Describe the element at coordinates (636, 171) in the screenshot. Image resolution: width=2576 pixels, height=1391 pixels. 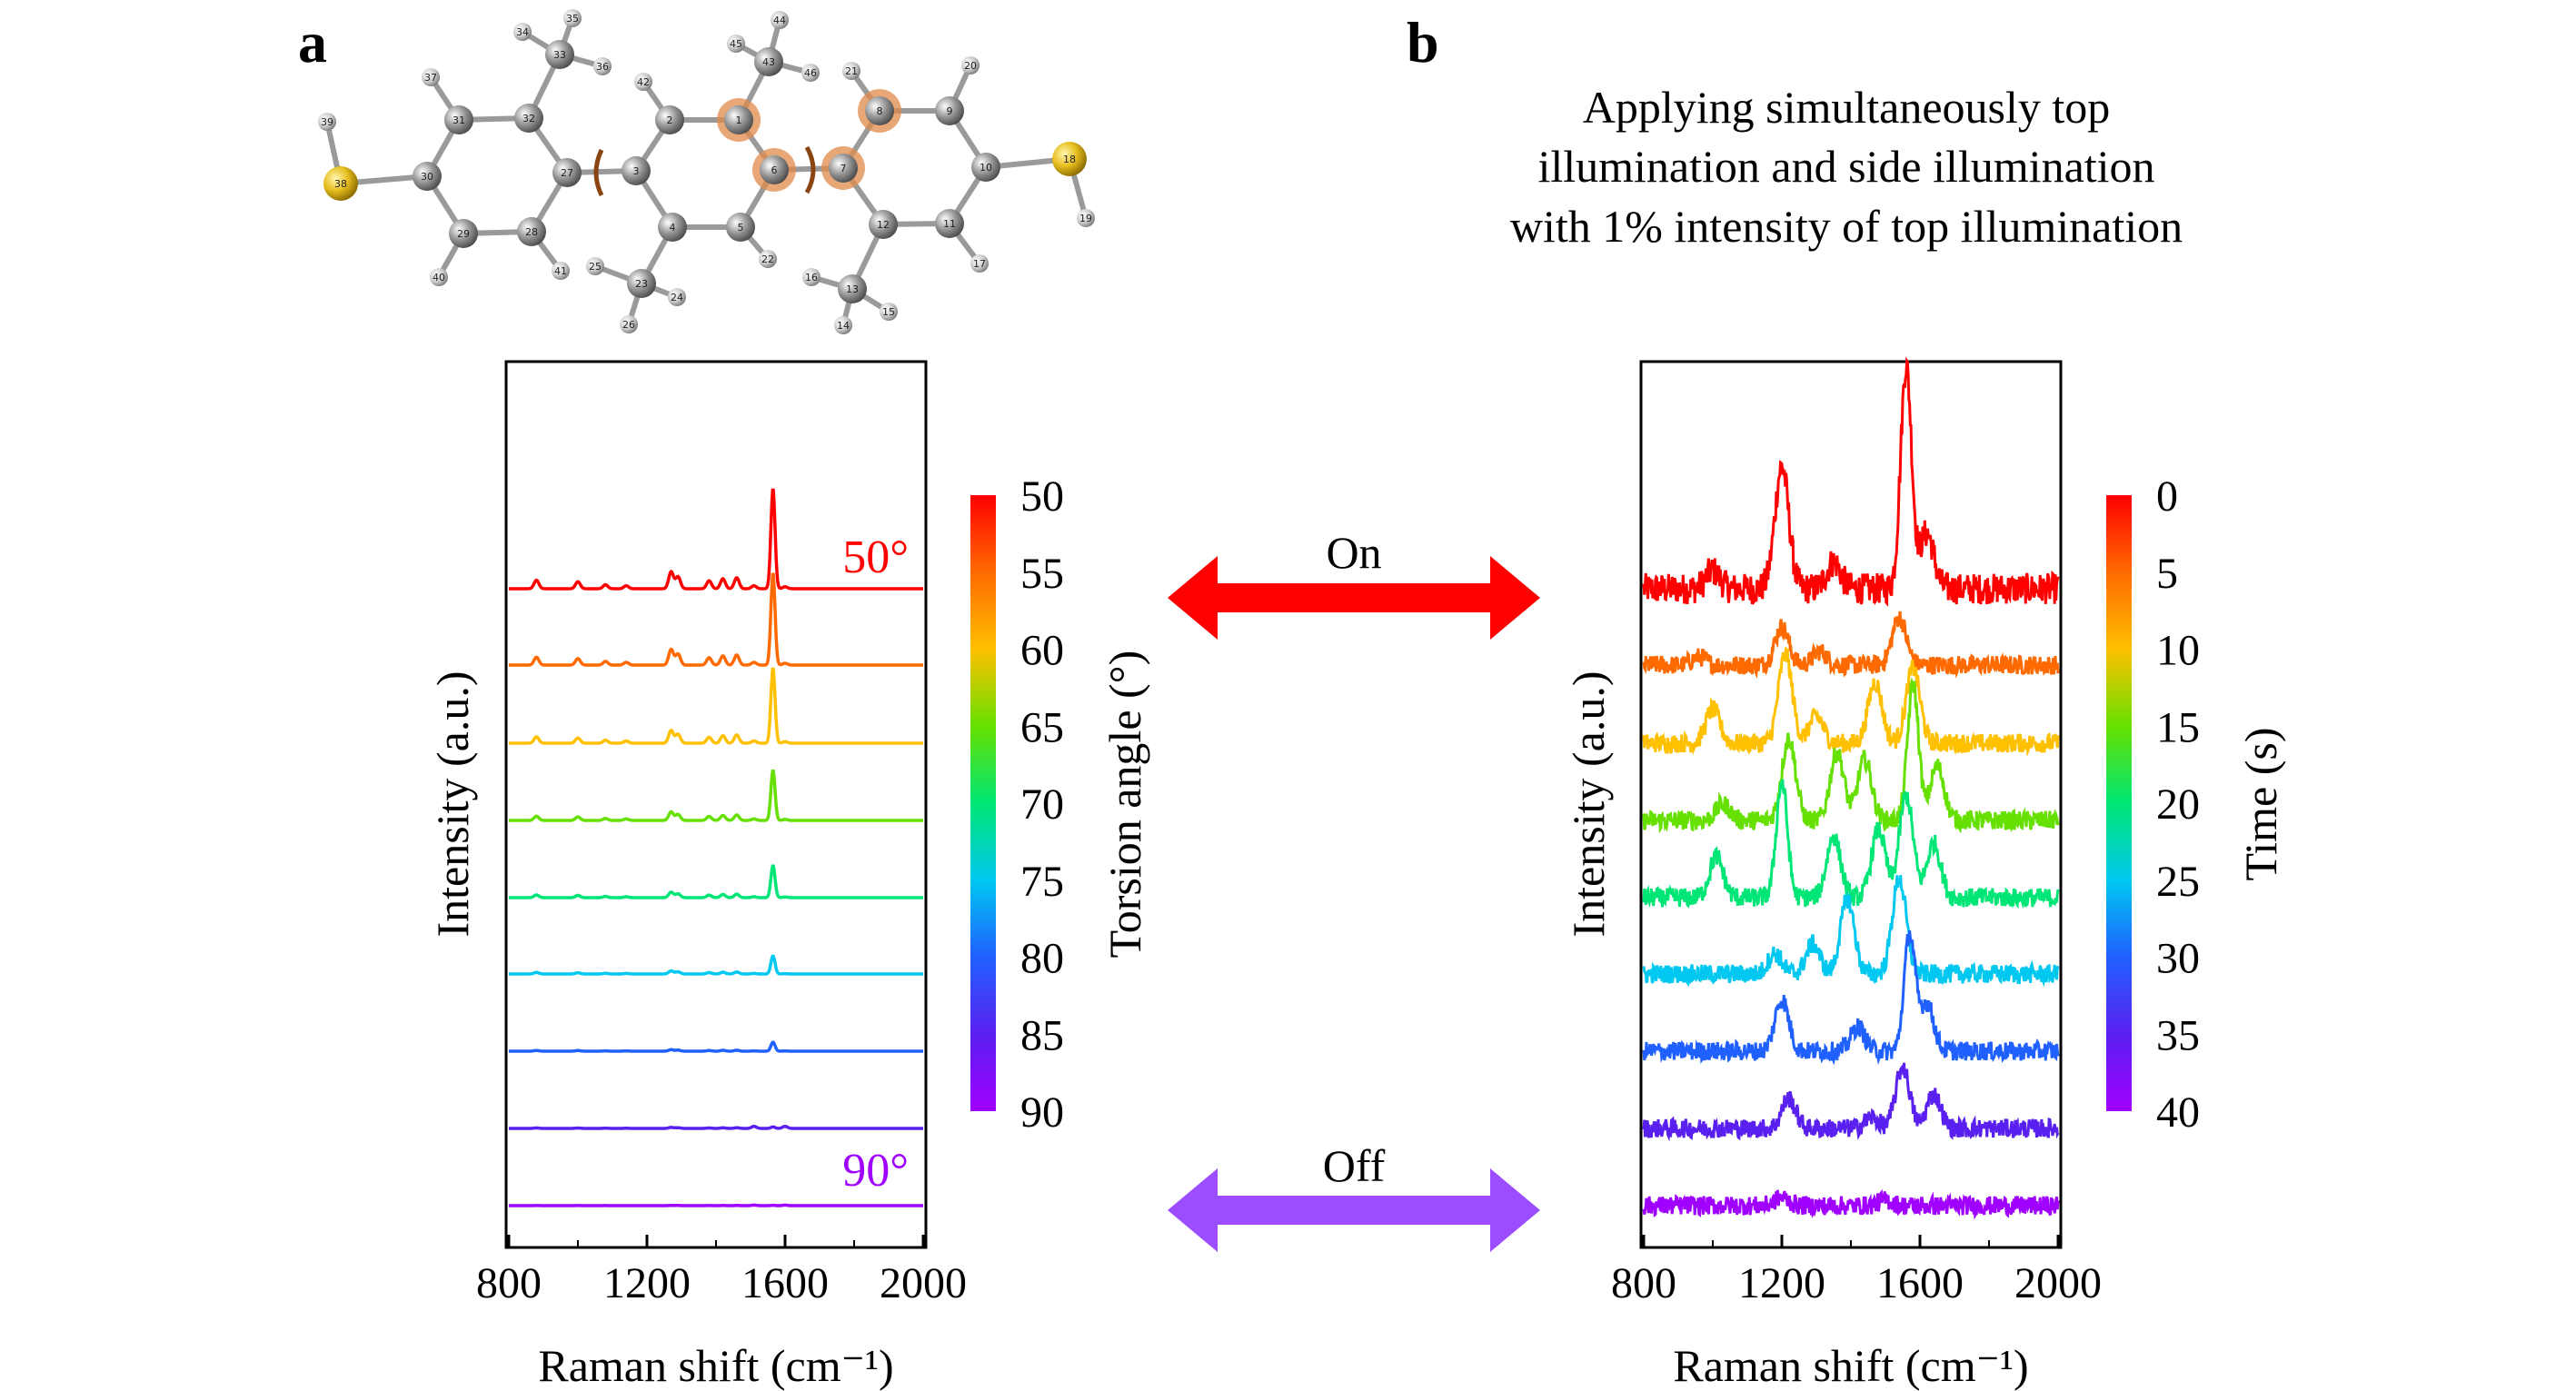
I see `atom-number-3: 3` at that location.